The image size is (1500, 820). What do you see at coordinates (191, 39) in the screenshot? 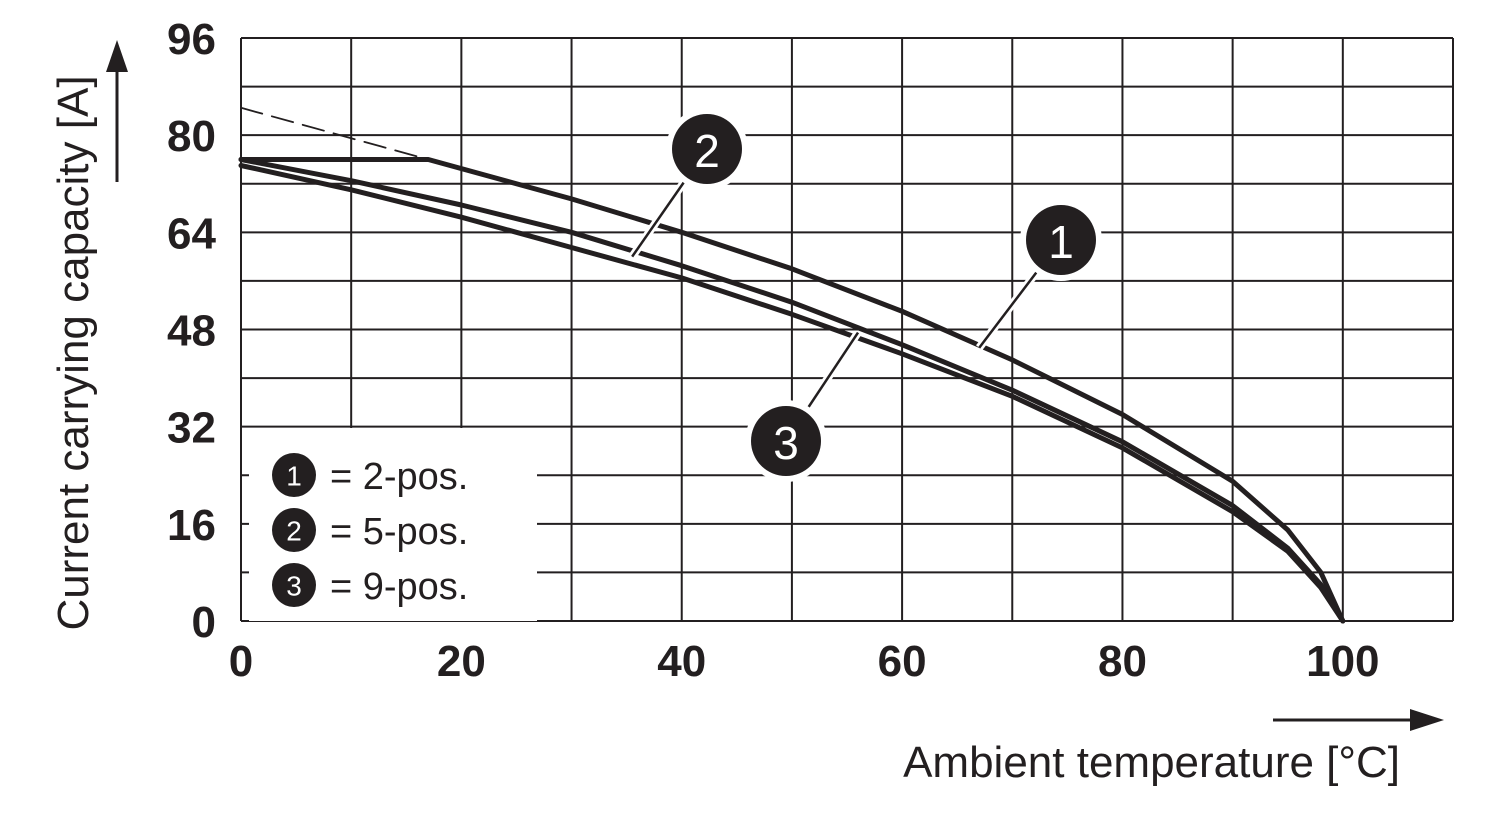
I see `y-tick-label: 96` at bounding box center [191, 39].